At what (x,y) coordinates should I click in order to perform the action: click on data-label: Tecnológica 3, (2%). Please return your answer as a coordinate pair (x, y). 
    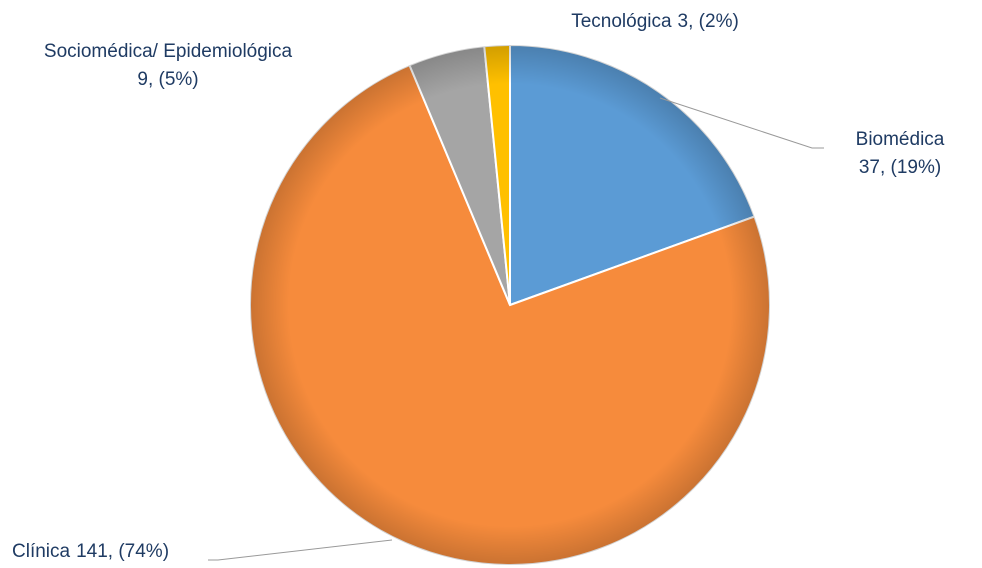
    Looking at the image, I should click on (655, 21).